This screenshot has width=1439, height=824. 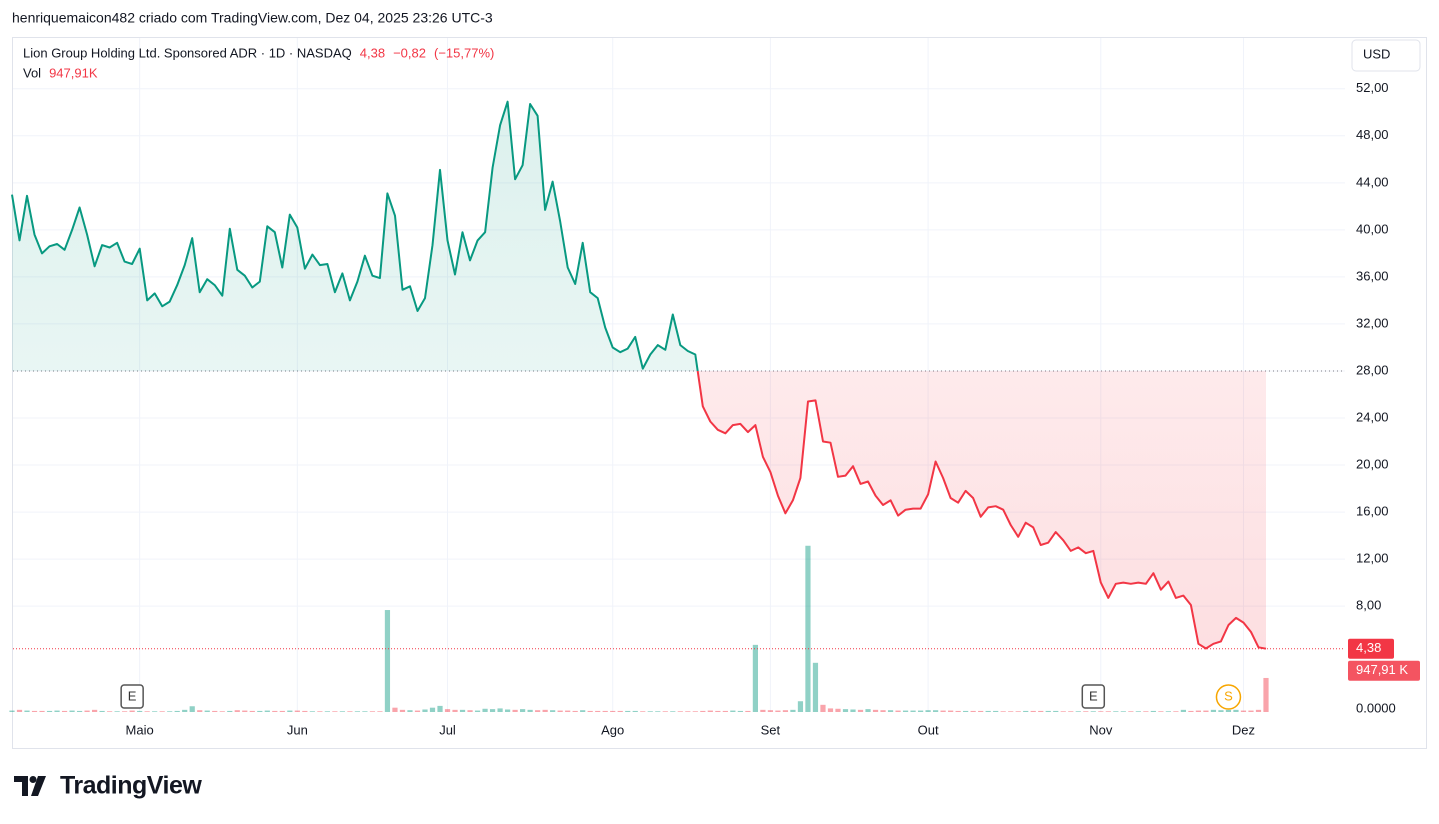 What do you see at coordinates (447, 729) in the screenshot?
I see `x-tick-label: Jul` at bounding box center [447, 729].